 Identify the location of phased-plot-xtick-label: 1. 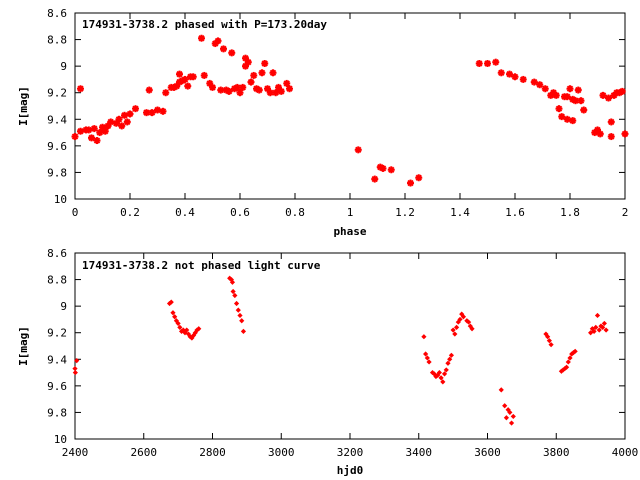
(350, 212).